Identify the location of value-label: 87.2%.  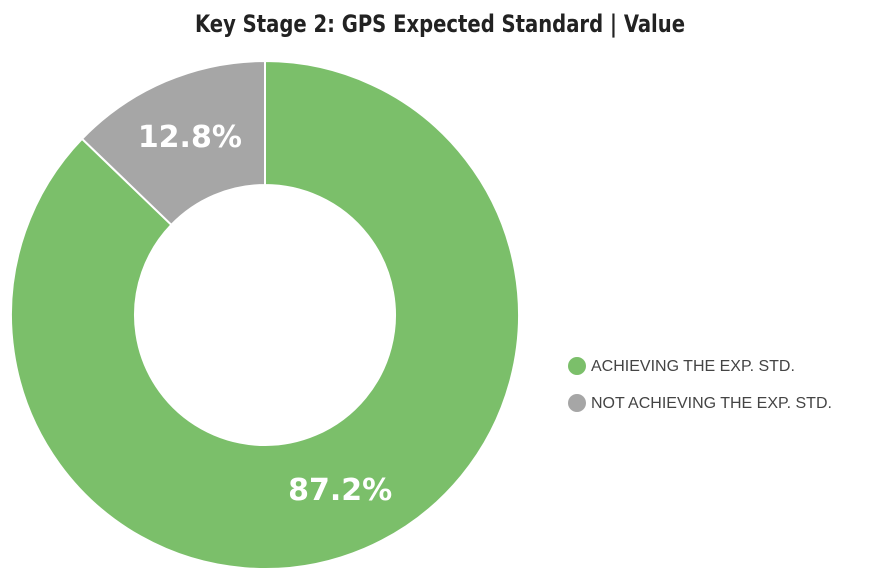
(340, 490).